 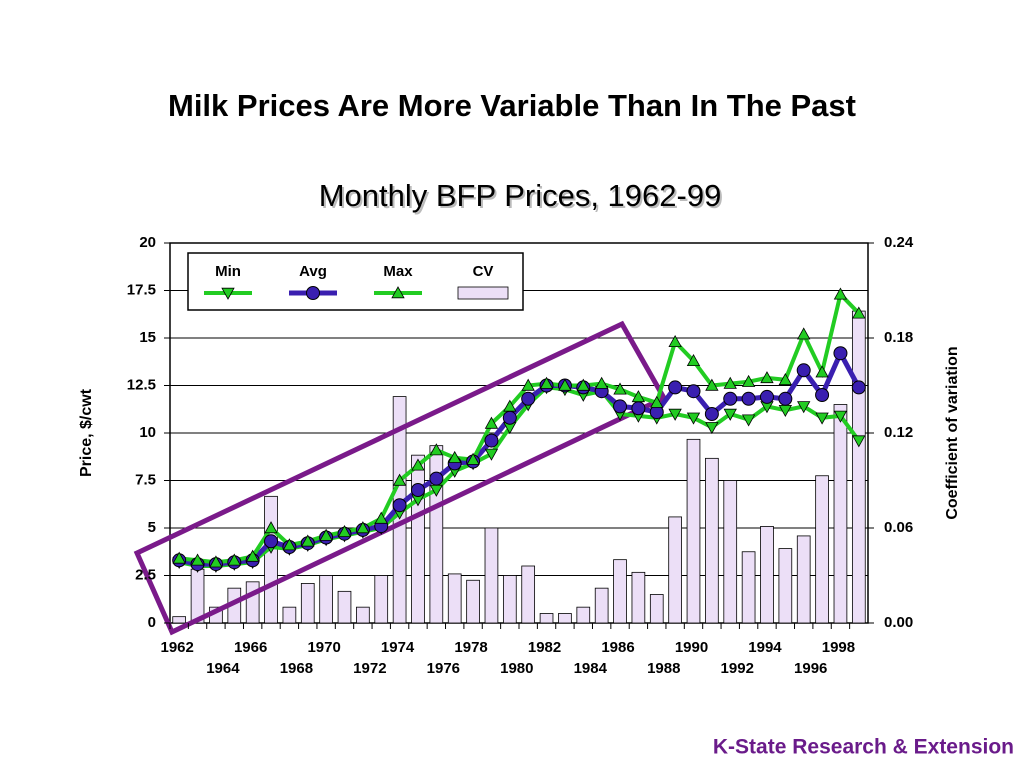 What do you see at coordinates (591, 668) in the screenshot?
I see `x-tick-label: 1984` at bounding box center [591, 668].